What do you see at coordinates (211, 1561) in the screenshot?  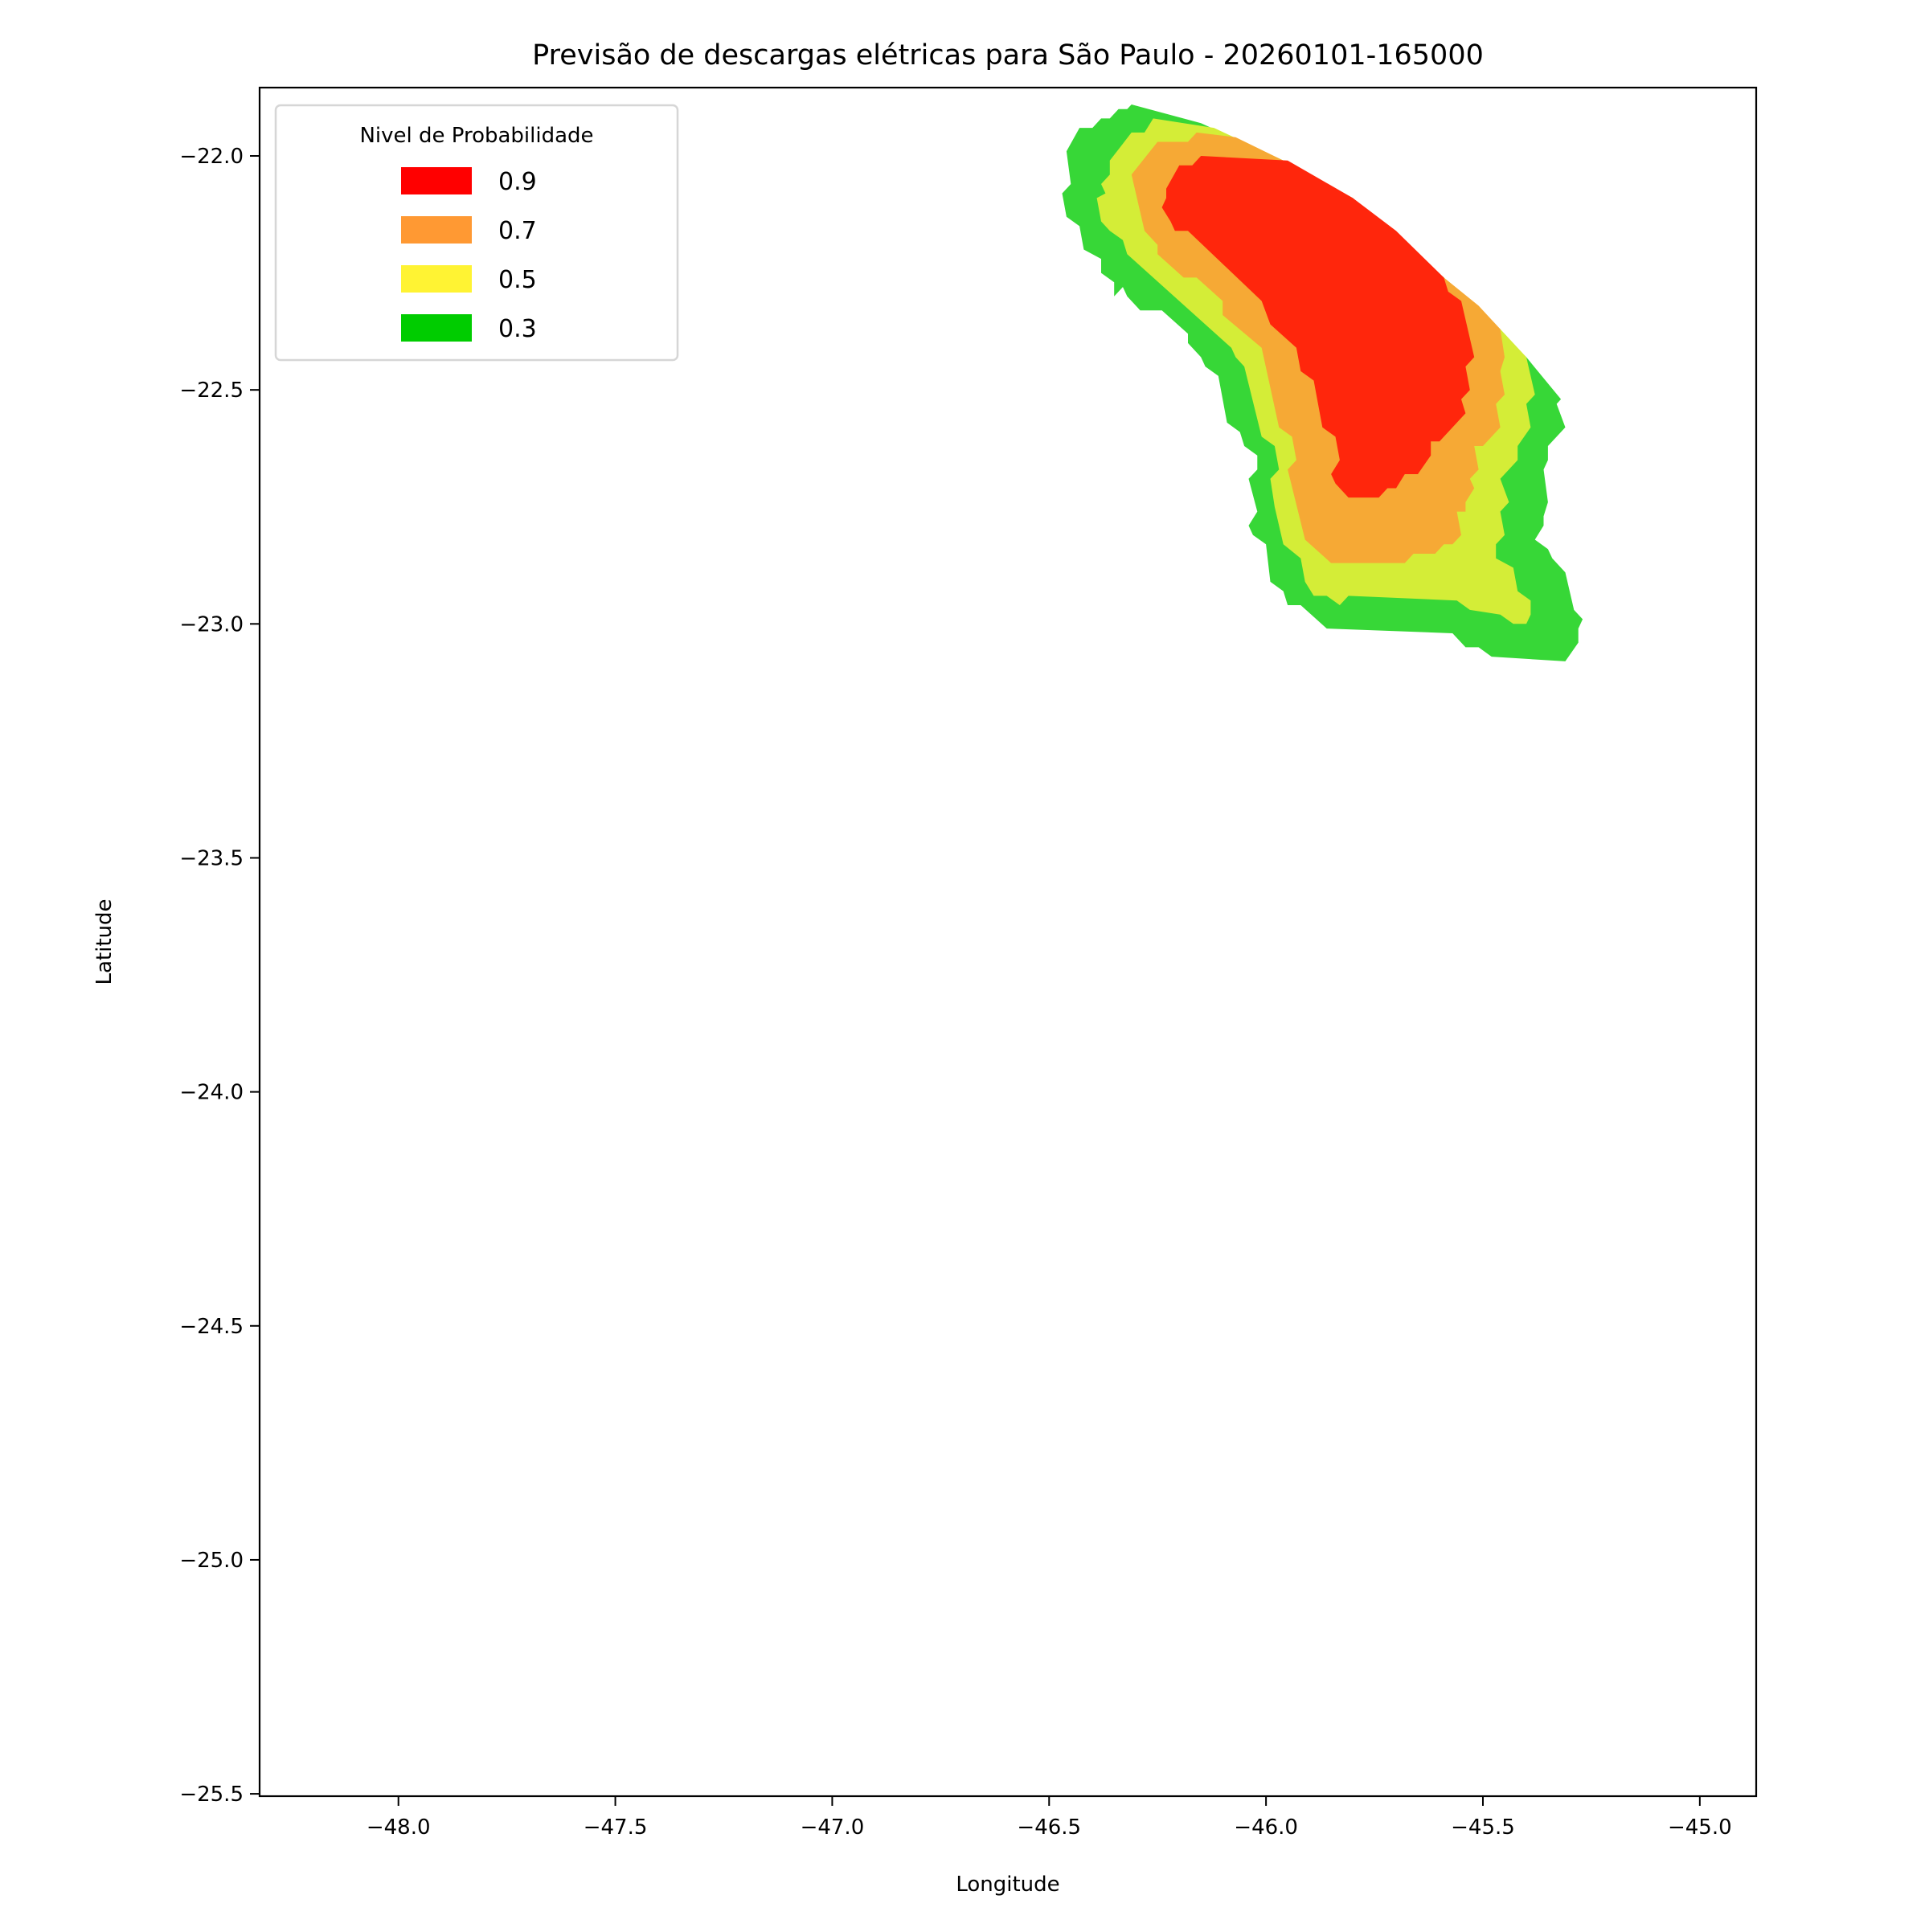 I see `y-tick-label: −25.0` at bounding box center [211, 1561].